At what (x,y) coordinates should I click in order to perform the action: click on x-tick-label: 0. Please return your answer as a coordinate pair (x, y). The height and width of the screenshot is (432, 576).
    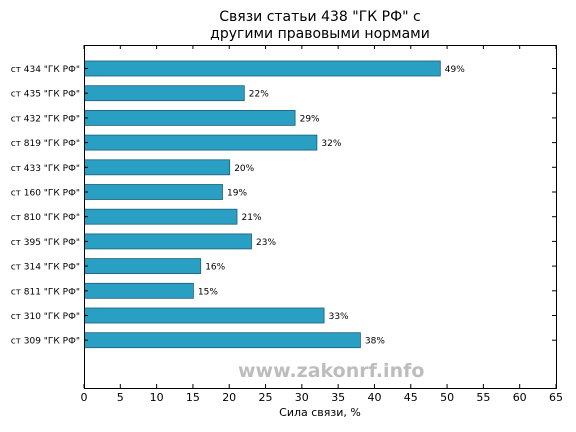
    Looking at the image, I should click on (84, 397).